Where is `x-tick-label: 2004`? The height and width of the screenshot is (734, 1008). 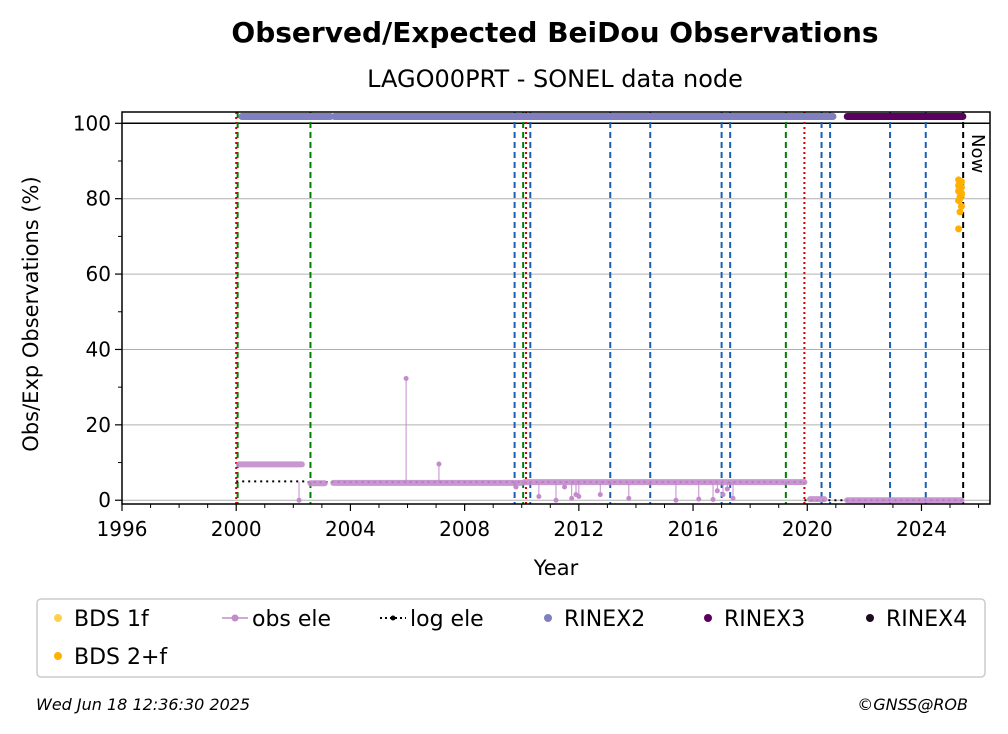 x-tick-label: 2004 is located at coordinates (350, 529).